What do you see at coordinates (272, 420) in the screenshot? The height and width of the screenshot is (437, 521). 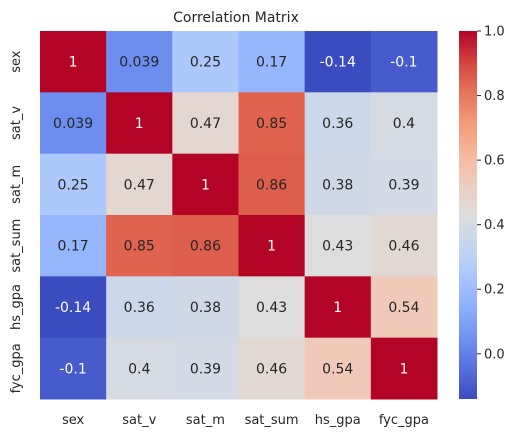 I see `x-tick-label: sat_sum` at bounding box center [272, 420].